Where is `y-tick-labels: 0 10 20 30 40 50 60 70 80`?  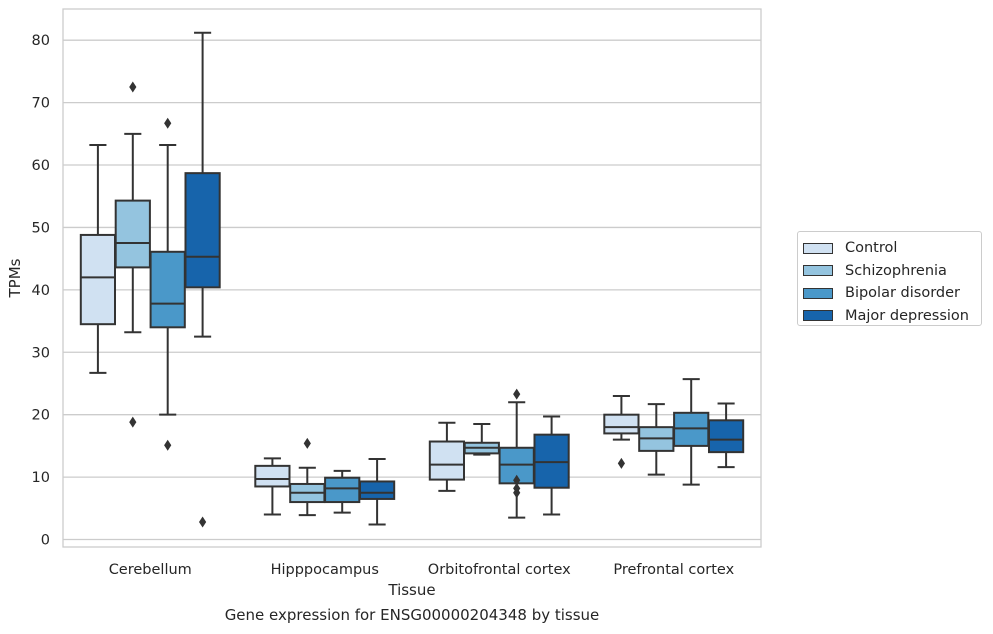
y-tick-labels: 0 10 20 30 40 50 60 70 80 is located at coordinates (41, 290).